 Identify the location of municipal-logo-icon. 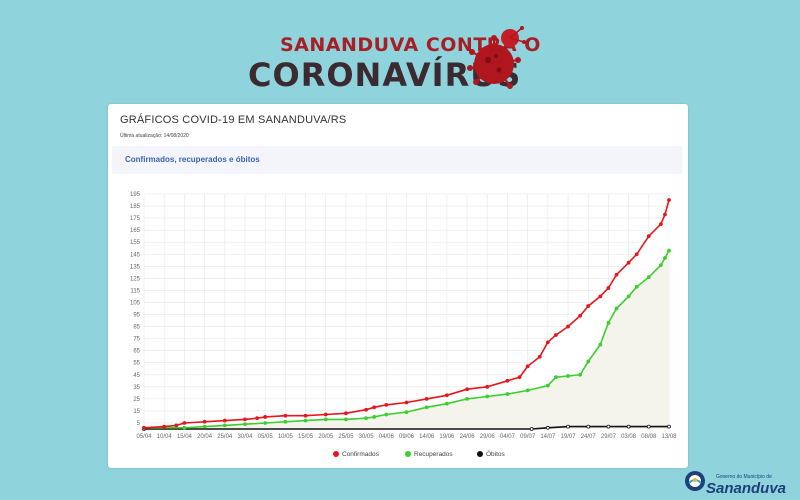
(695, 481).